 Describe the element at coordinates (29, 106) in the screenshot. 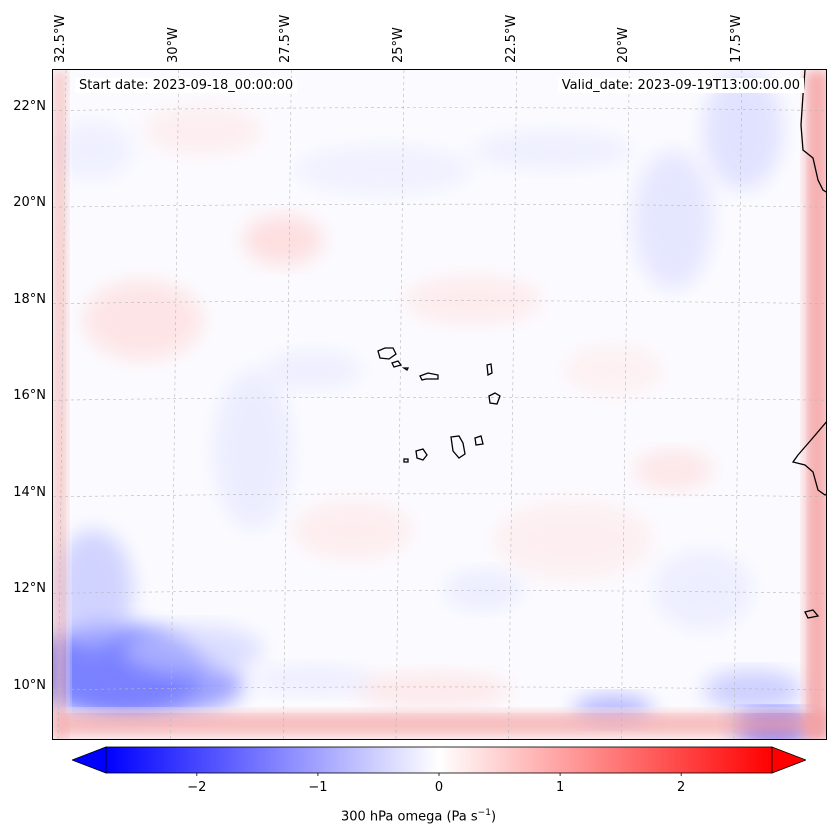

I see `latitude-tick-label: 22°N` at that location.